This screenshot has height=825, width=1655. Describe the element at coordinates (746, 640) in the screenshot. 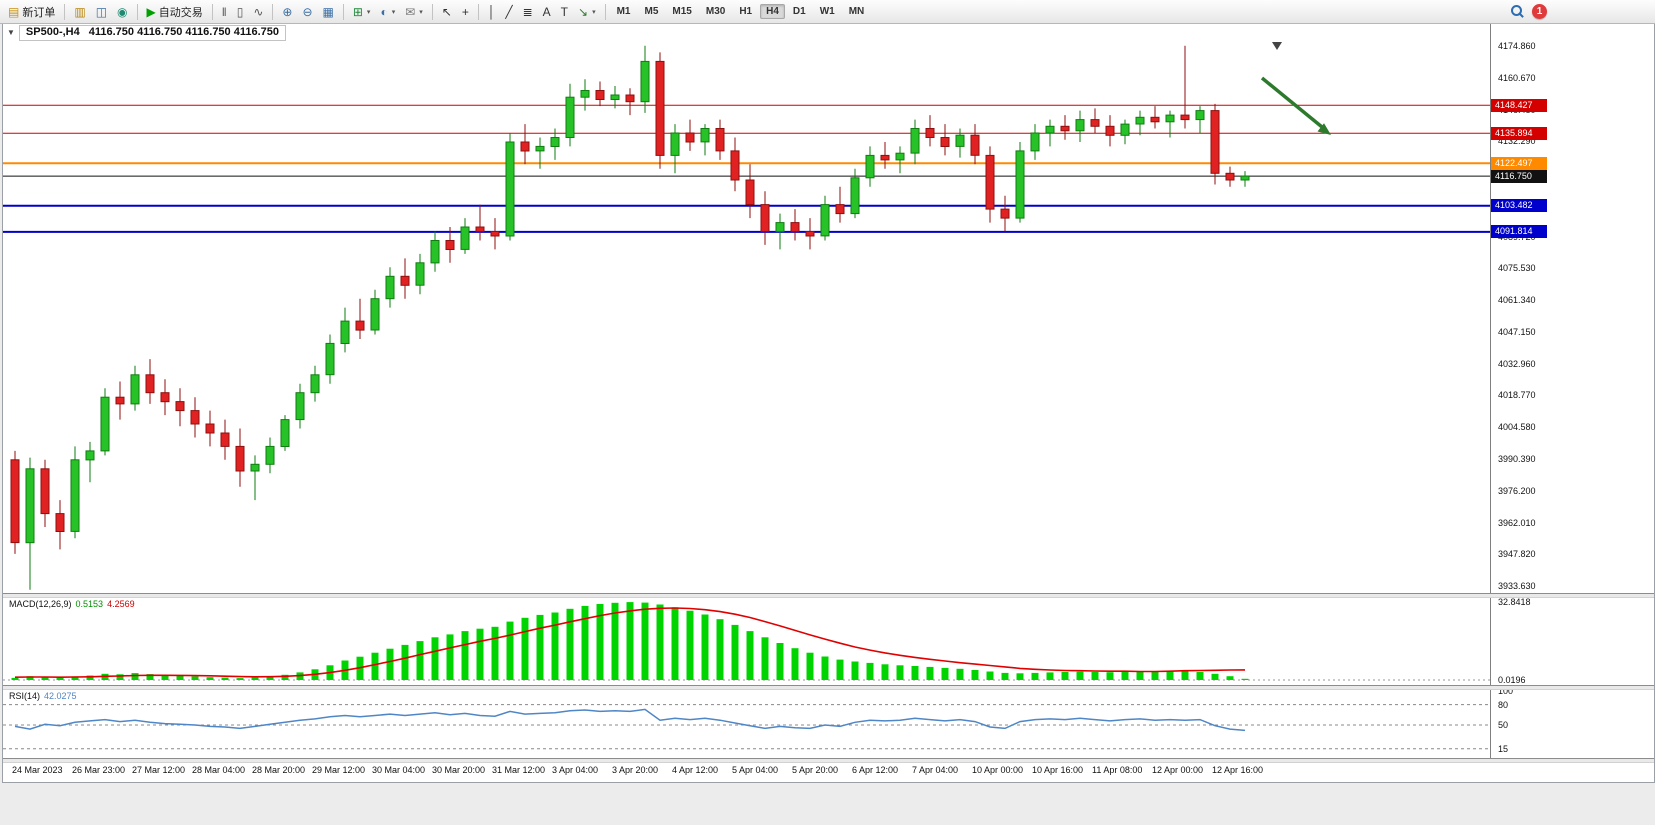

I see `macd-indicator-chart` at that location.